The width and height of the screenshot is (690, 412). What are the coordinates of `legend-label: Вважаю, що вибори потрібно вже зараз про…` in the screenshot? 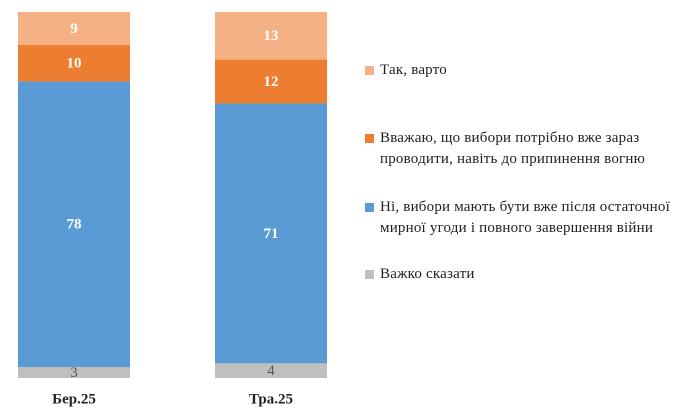 It's located at (513, 148).